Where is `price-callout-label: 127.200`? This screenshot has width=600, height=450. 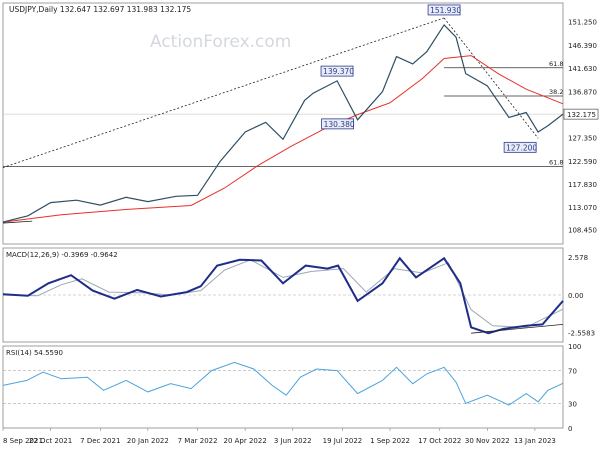 price-callout-label: 127.200 is located at coordinates (521, 147).